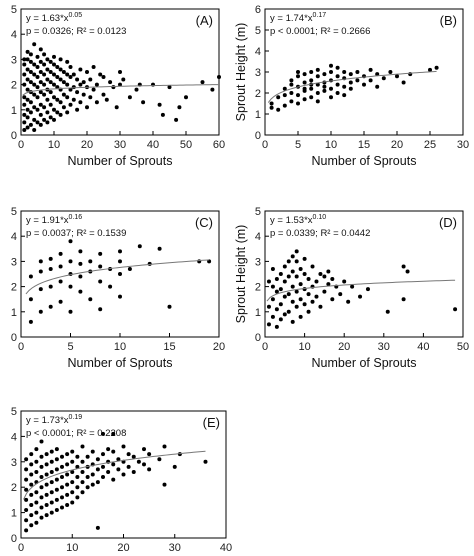 The image size is (474, 556). I want to click on y-tick-label: 0, so click(14, 539).